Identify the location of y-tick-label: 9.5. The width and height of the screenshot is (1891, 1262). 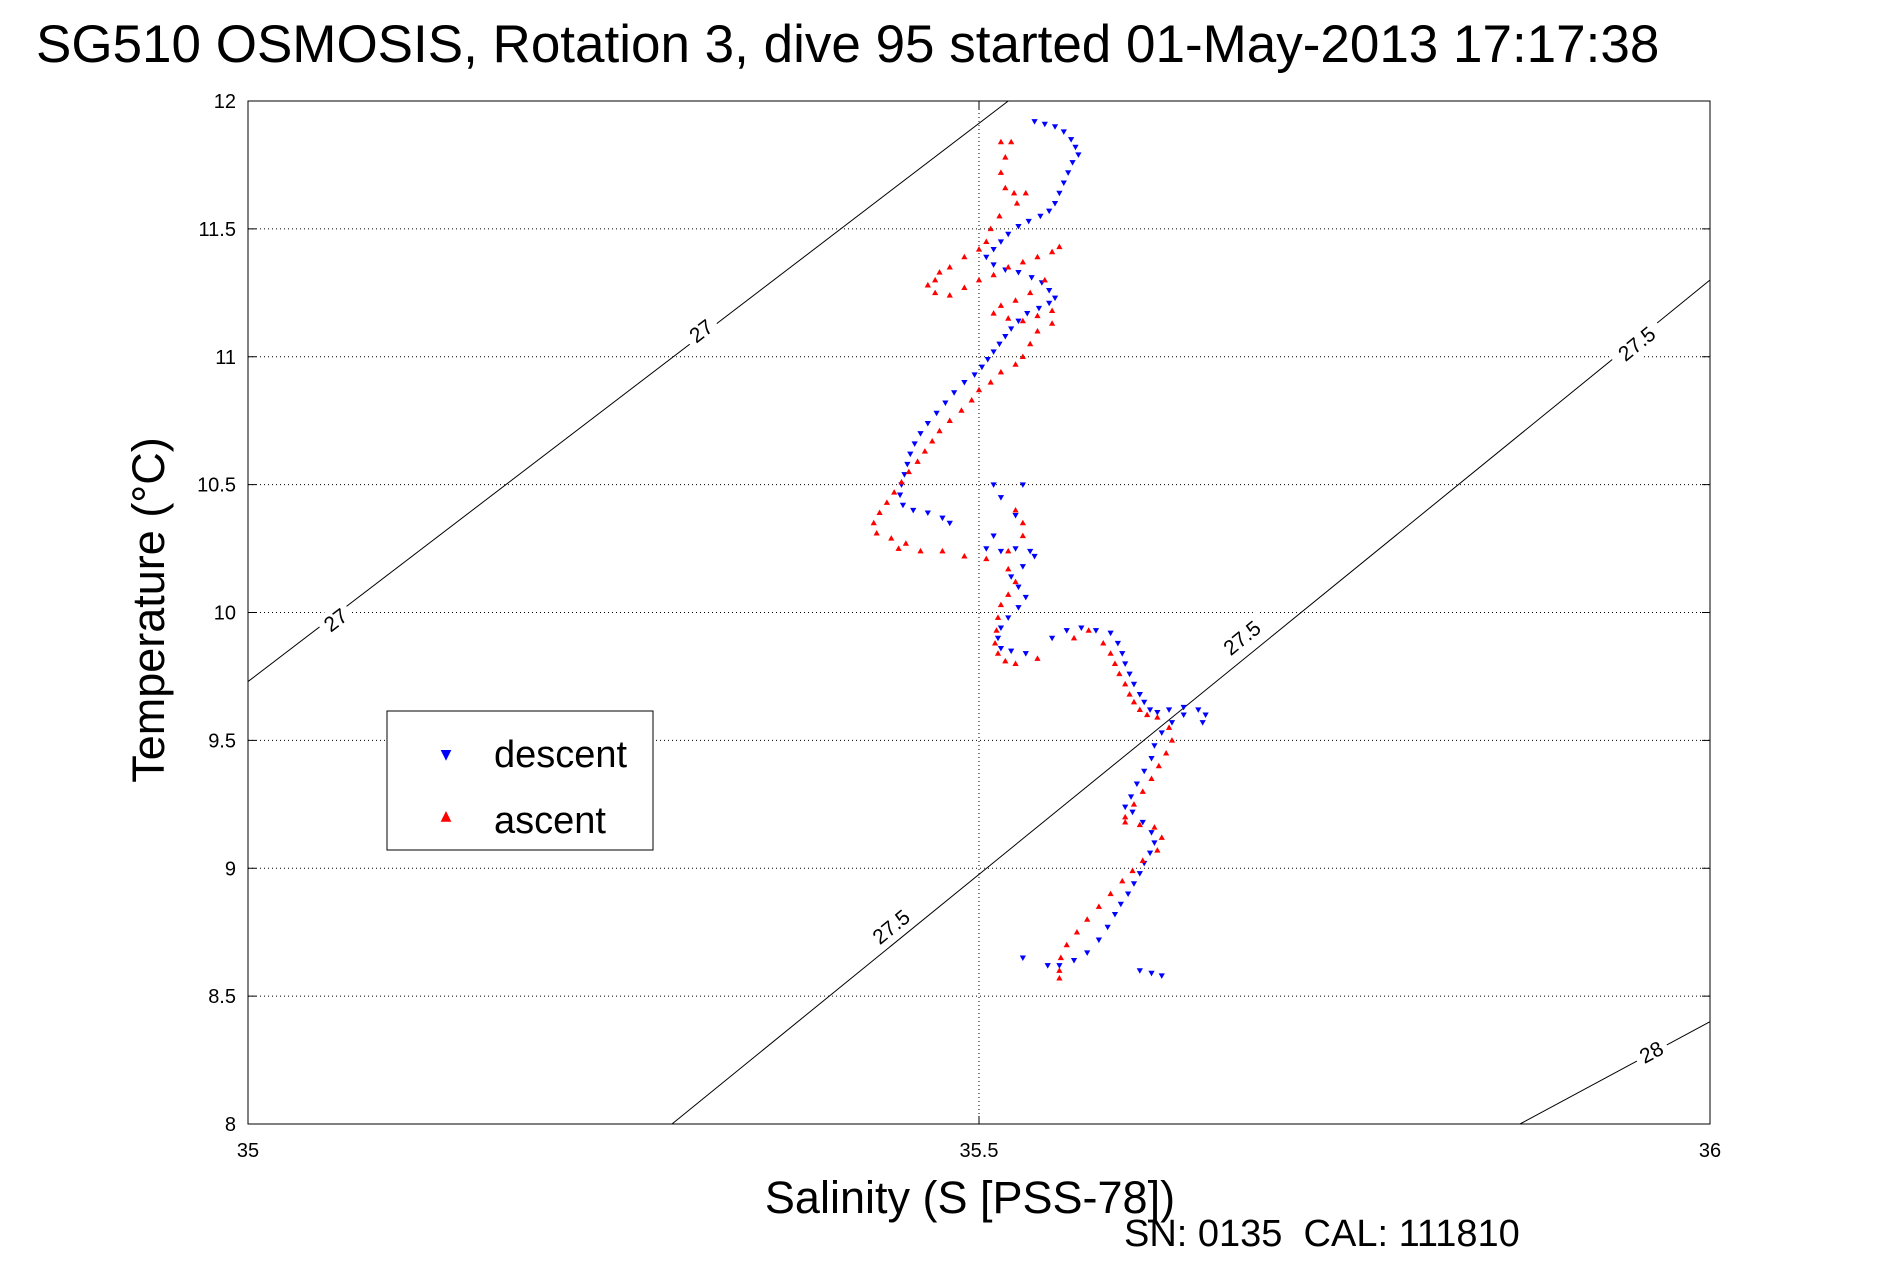
(222, 741).